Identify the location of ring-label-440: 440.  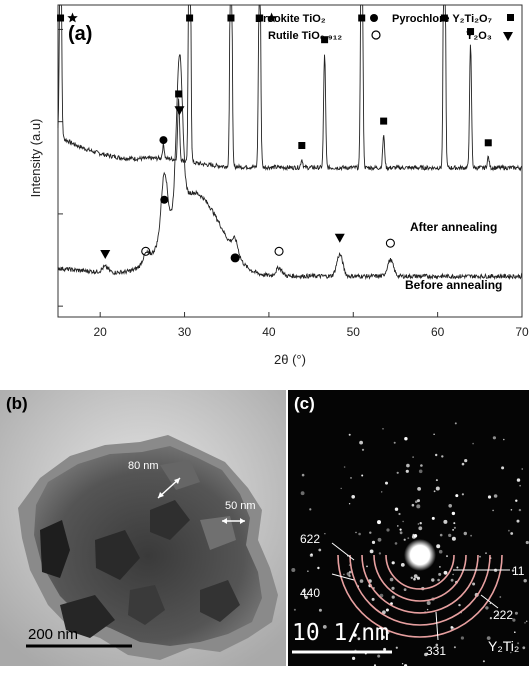
(310, 593).